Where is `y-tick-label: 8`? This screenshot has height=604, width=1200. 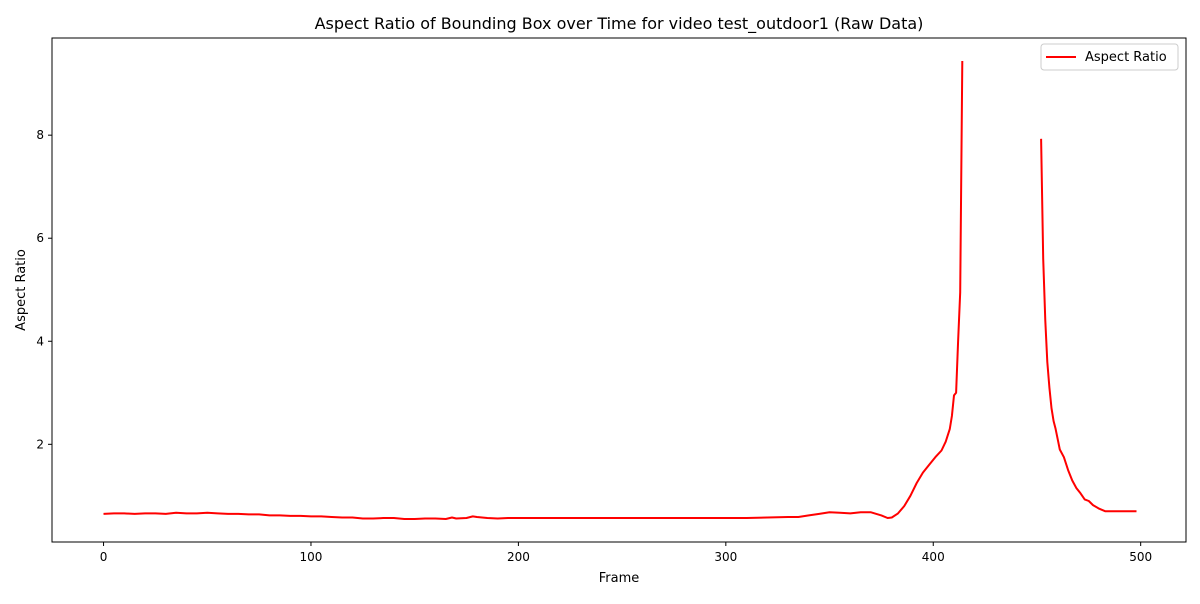 y-tick-label: 8 is located at coordinates (40, 135).